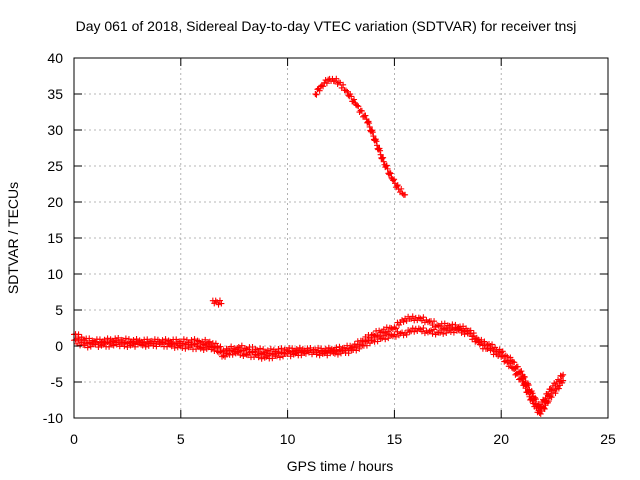  I want to click on y-tick-label: 20, so click(55, 202).